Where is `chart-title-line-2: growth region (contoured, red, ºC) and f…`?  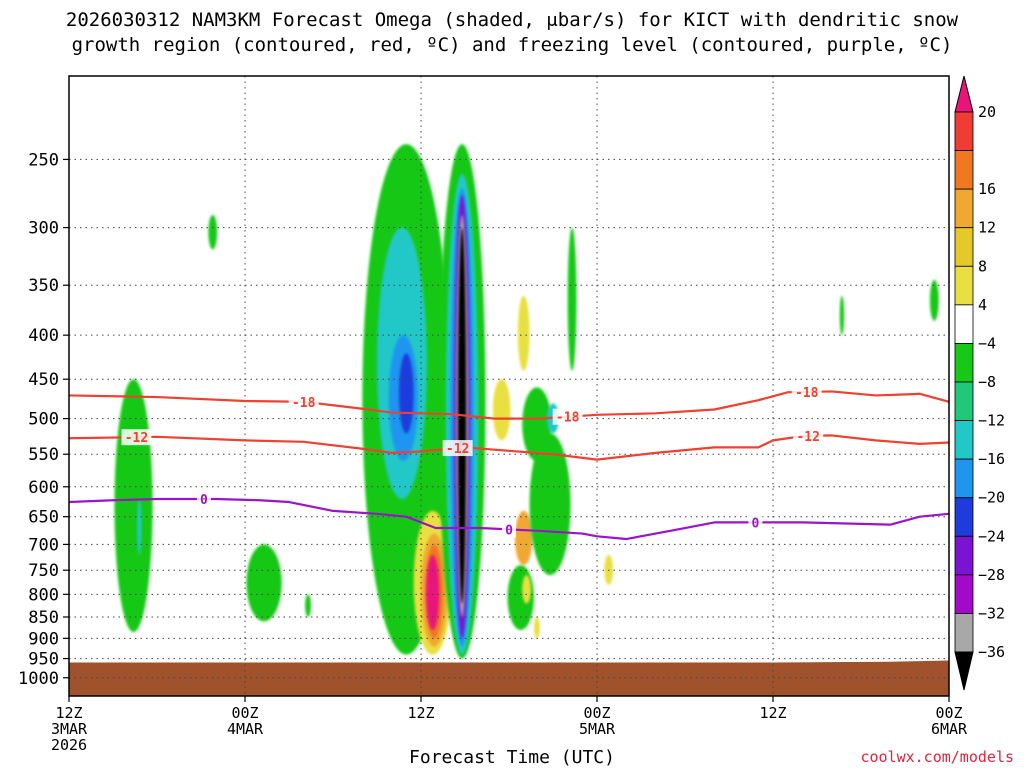 chart-title-line-2: growth region (contoured, red, ºC) and f… is located at coordinates (512, 45).